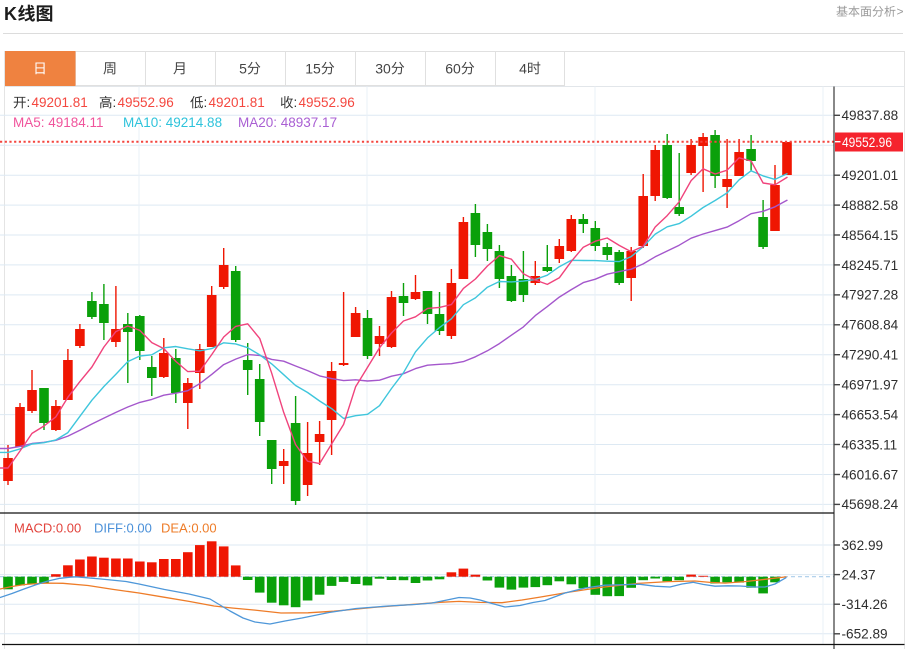  I want to click on svg-text: MA5: 49184.11, so click(58, 122).